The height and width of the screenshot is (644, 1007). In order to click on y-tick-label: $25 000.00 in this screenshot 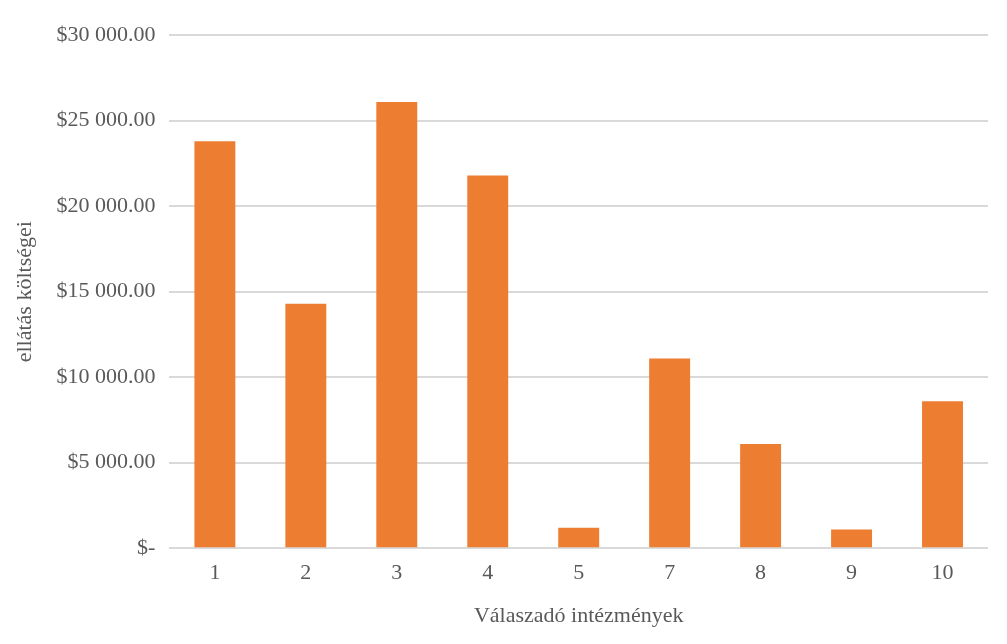, I will do `click(106, 119)`.